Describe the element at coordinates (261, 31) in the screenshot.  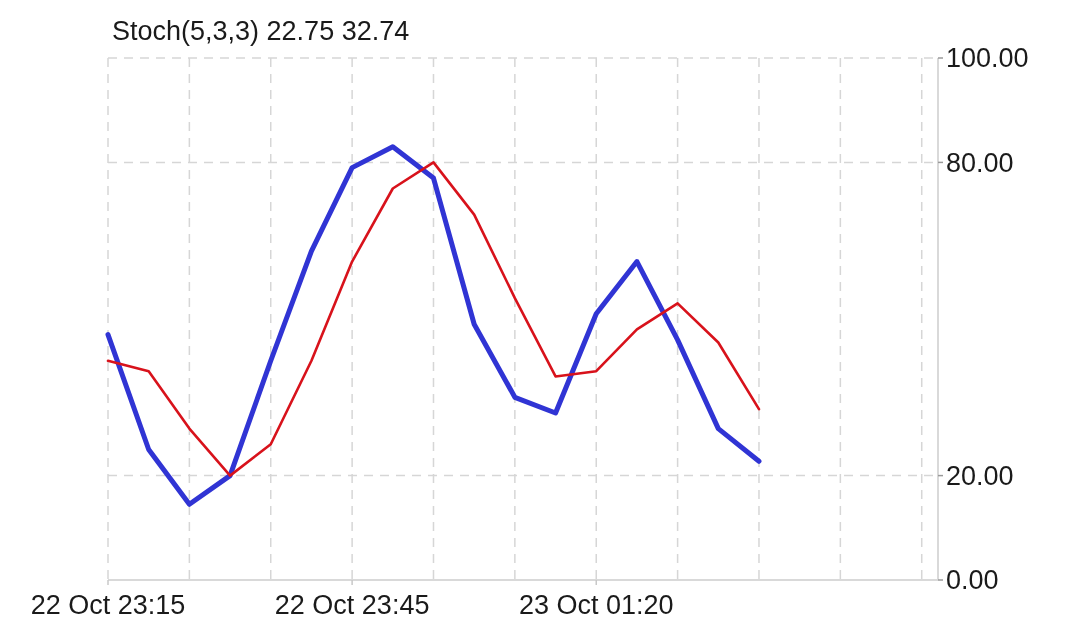
I see `chart-title: Stoch(5,3,3) 22.75 32.74` at that location.